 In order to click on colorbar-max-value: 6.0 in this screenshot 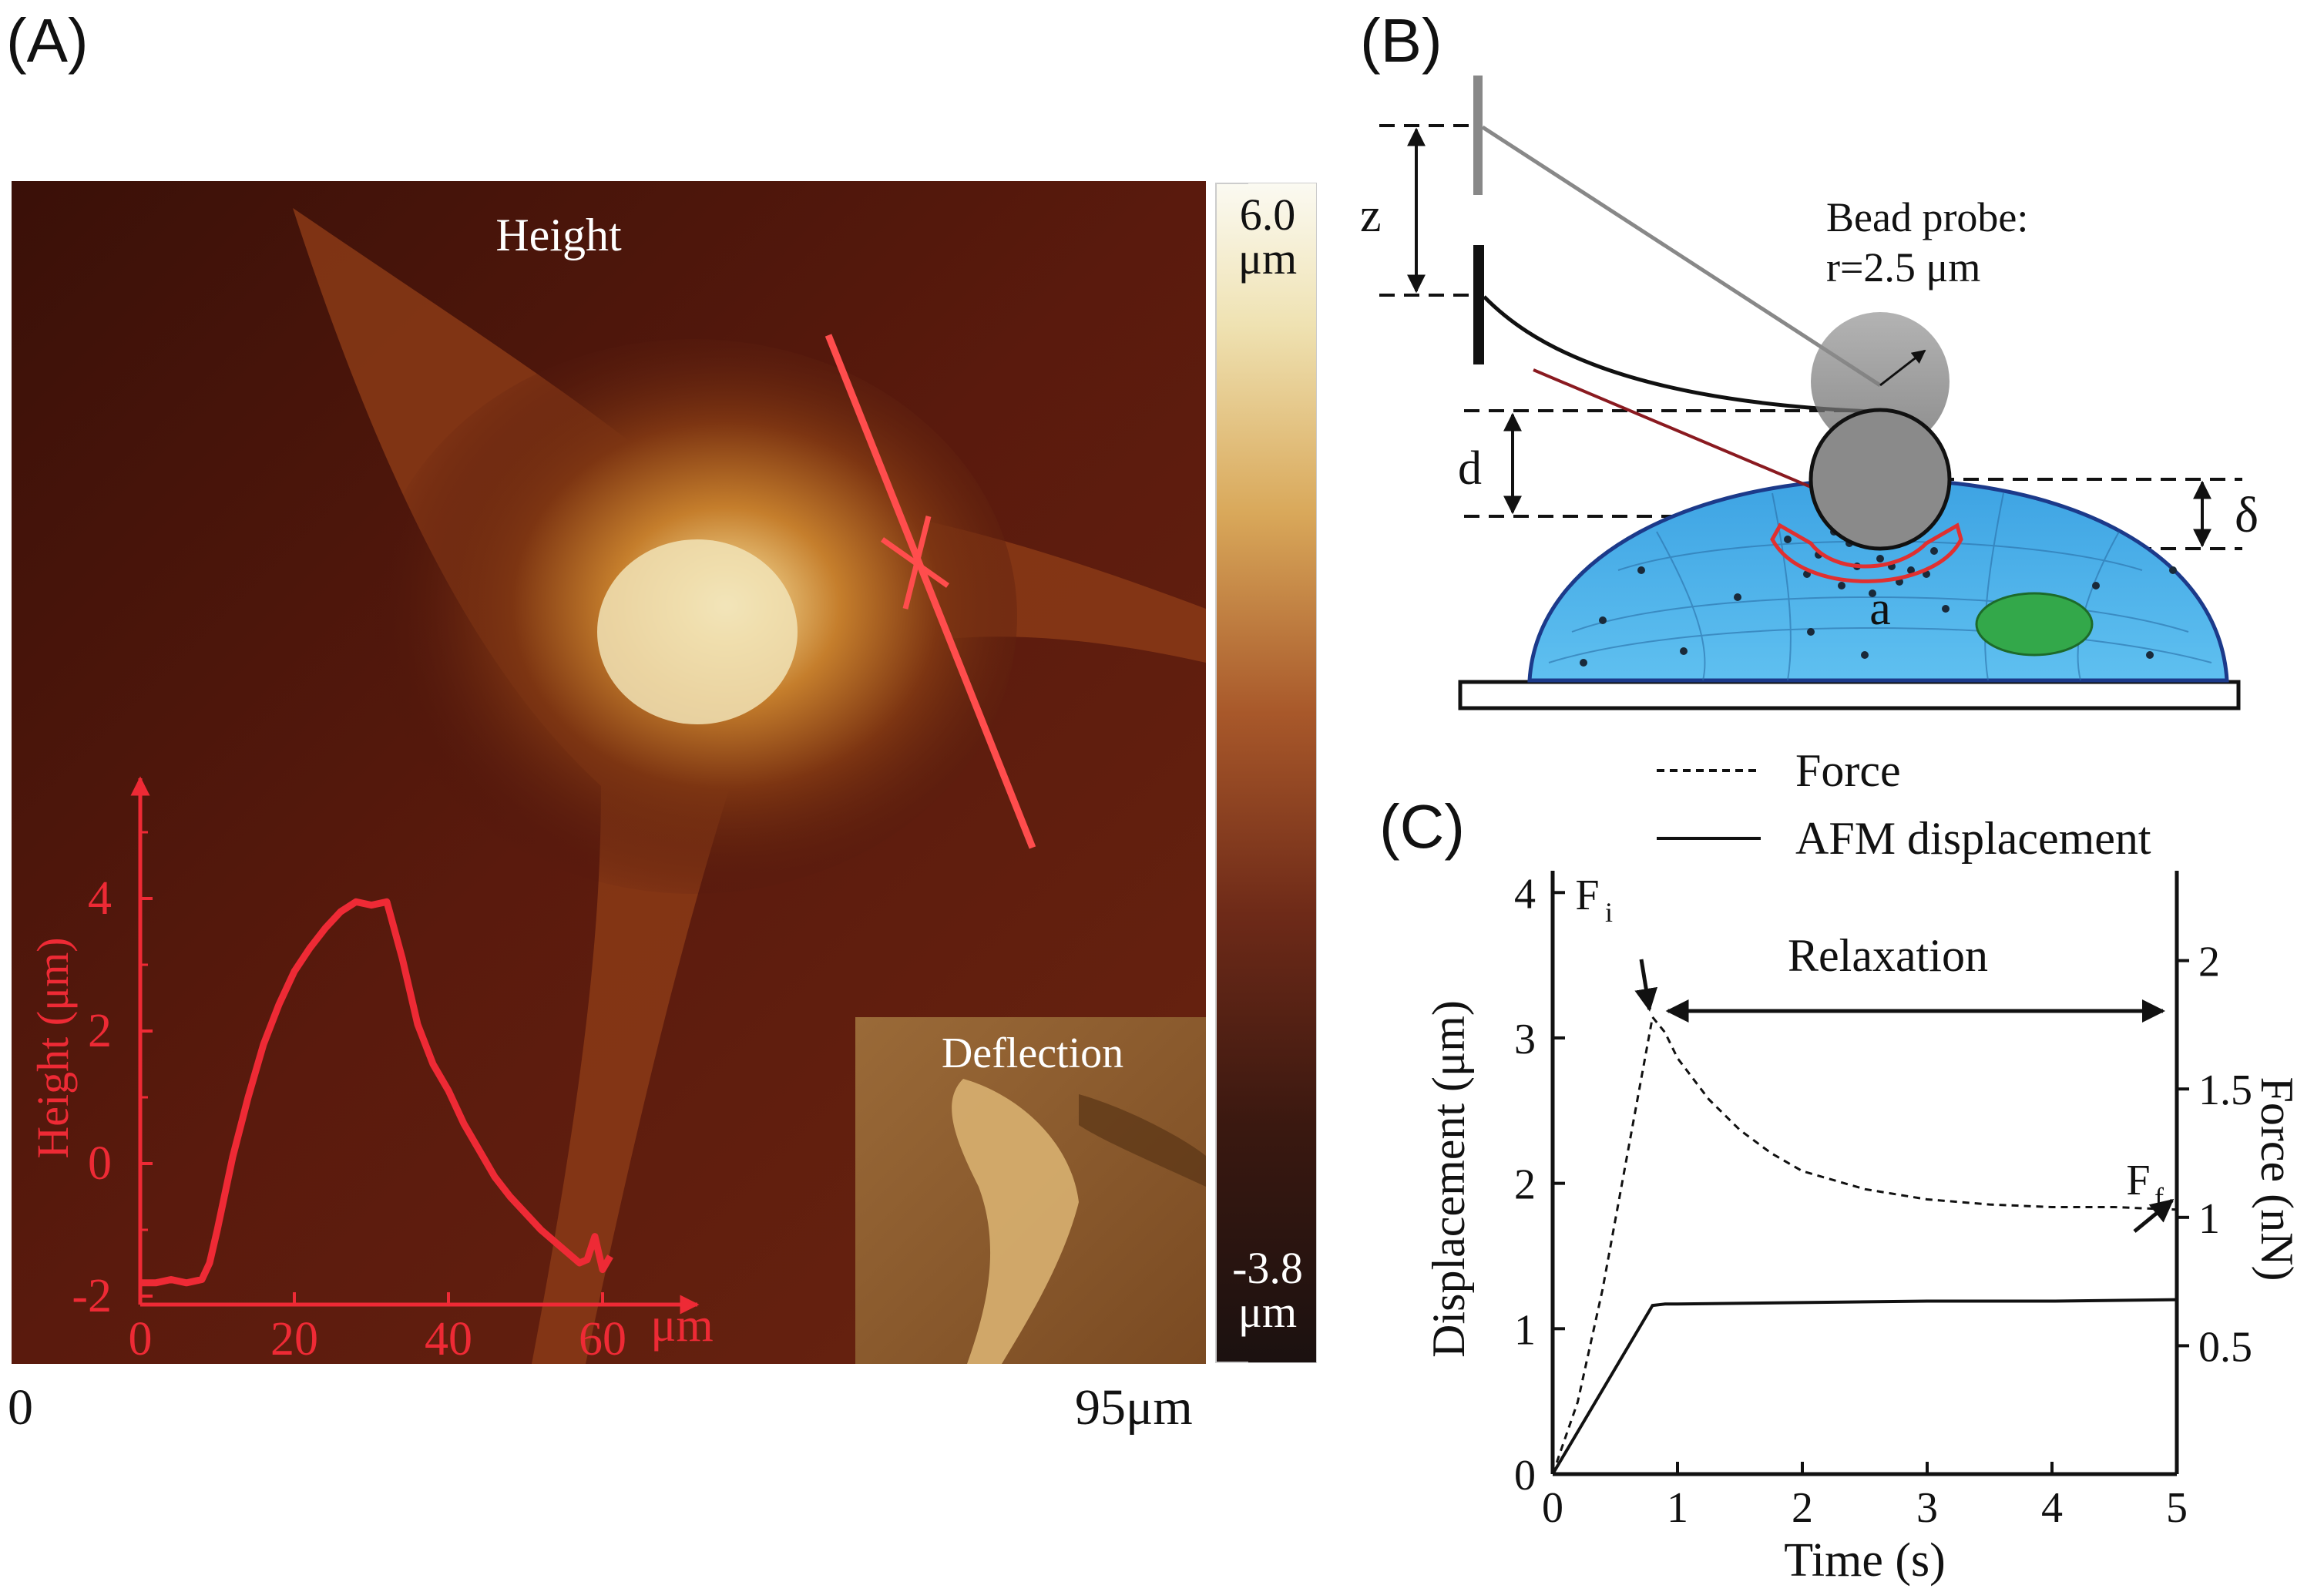, I will do `click(1268, 215)`.